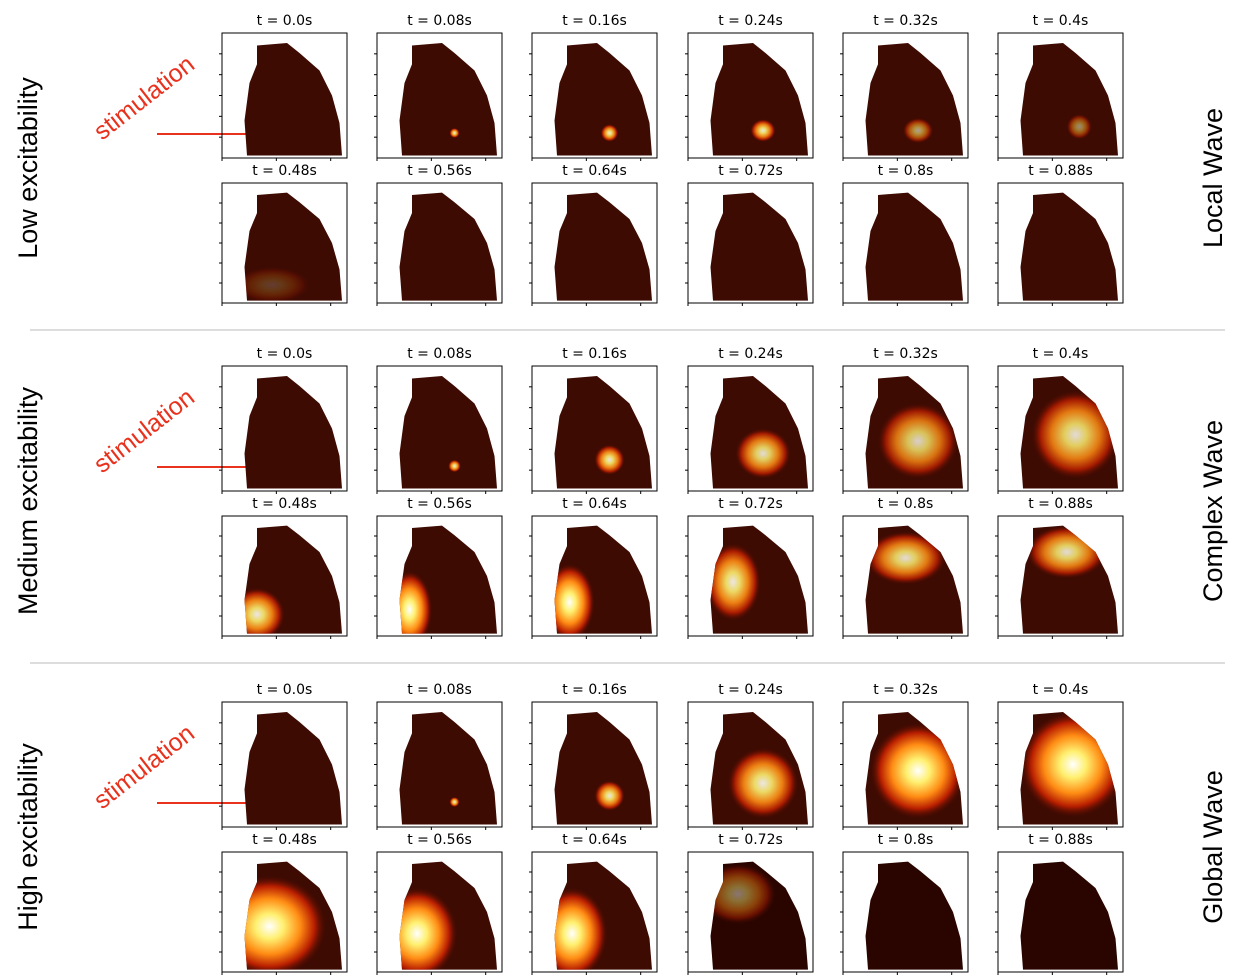 Image resolution: width=1238 pixels, height=980 pixels. Describe the element at coordinates (1213, 847) in the screenshot. I see `wave-label: Global Wave` at that location.